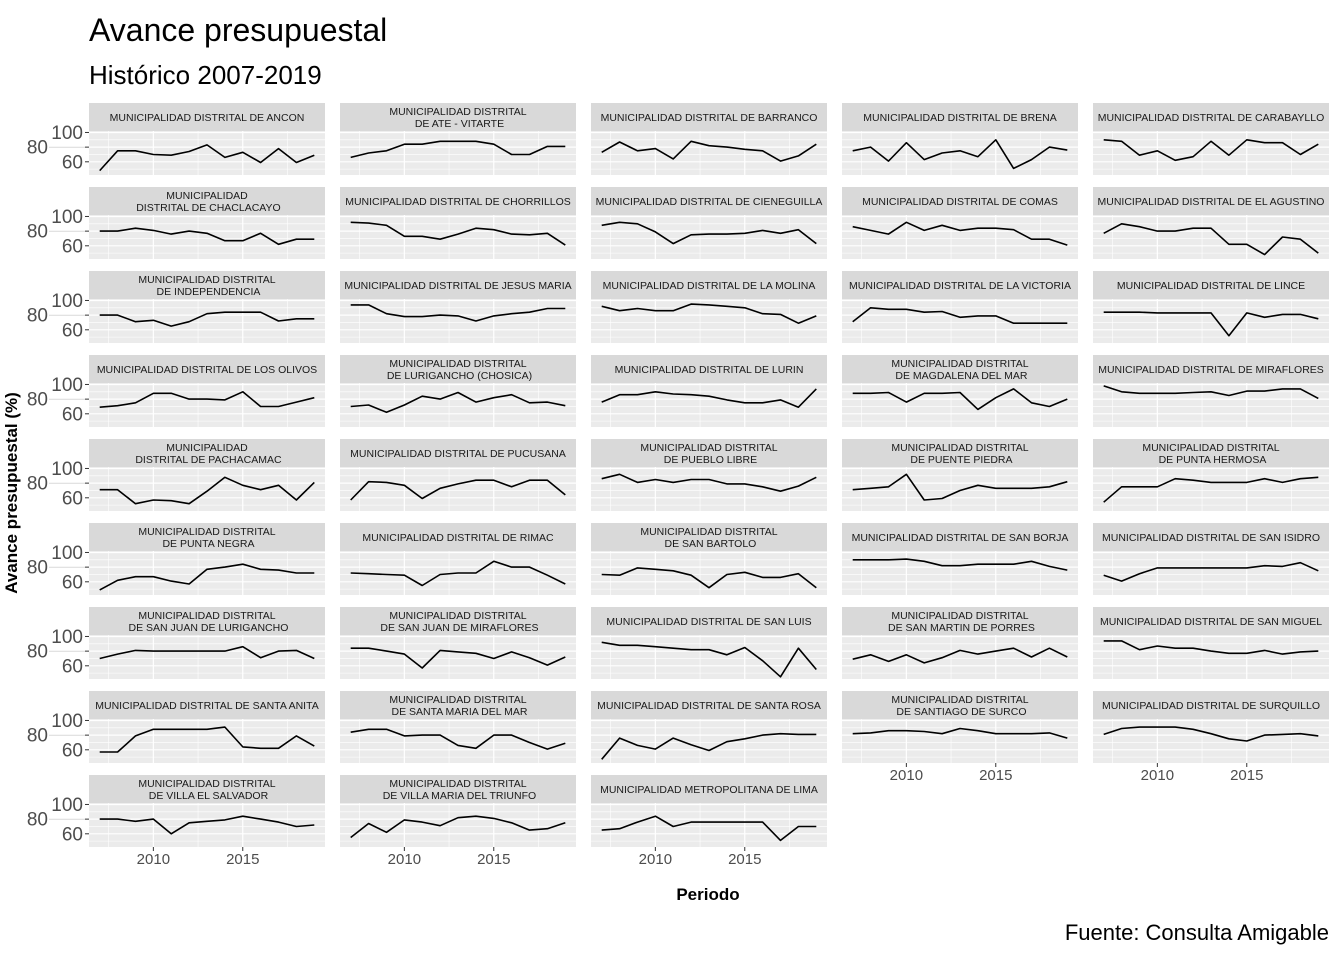  What do you see at coordinates (205, 75) in the screenshot?
I see `chart-subtitle: Histórico 2007-2019` at bounding box center [205, 75].